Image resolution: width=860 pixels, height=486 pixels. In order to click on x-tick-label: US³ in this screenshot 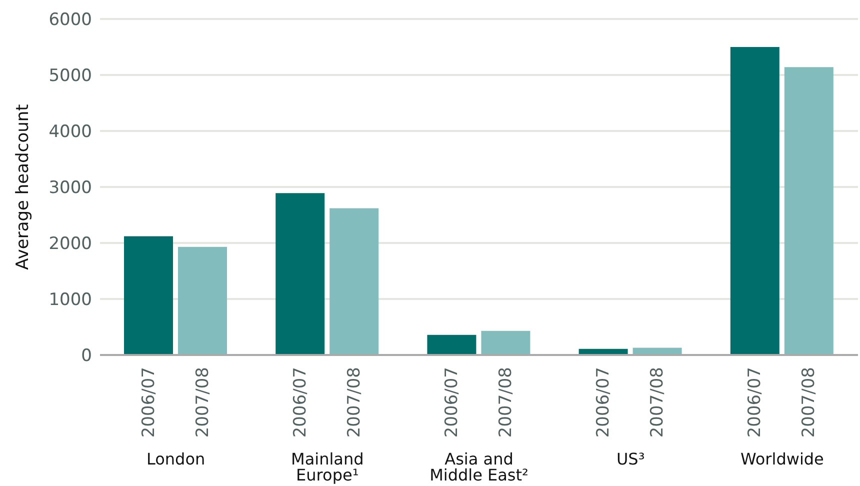, I will do `click(630, 458)`.